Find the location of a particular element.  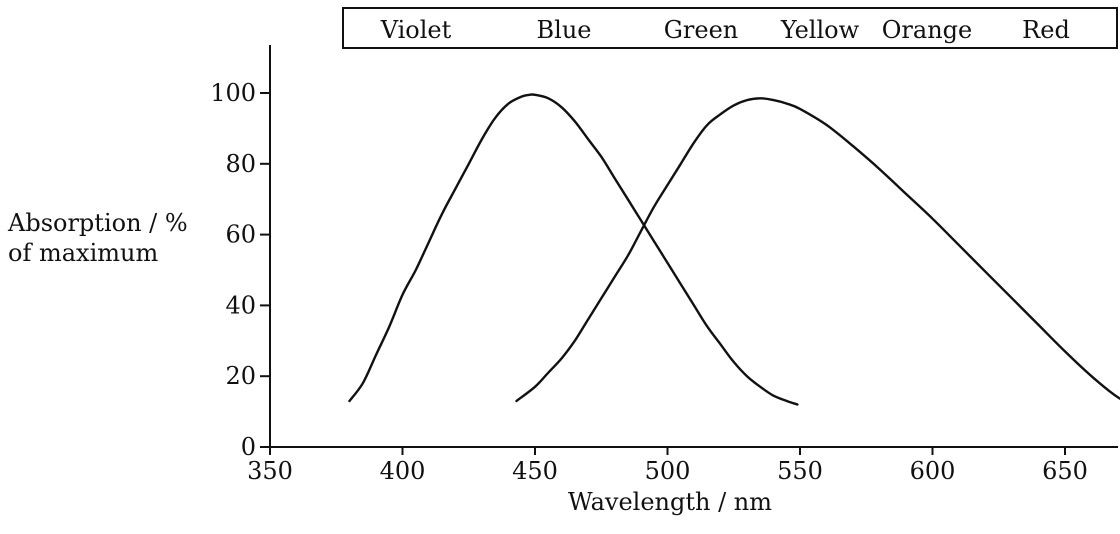

y-axis-label-line-1: Absorption / % is located at coordinates (98, 223).